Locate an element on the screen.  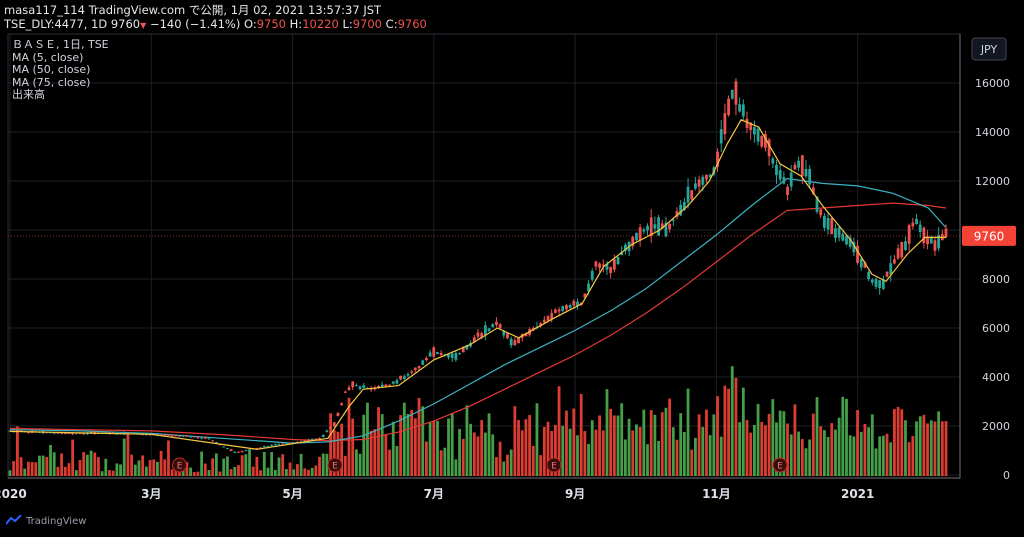
x-tick-label: 5月 is located at coordinates (292, 494).